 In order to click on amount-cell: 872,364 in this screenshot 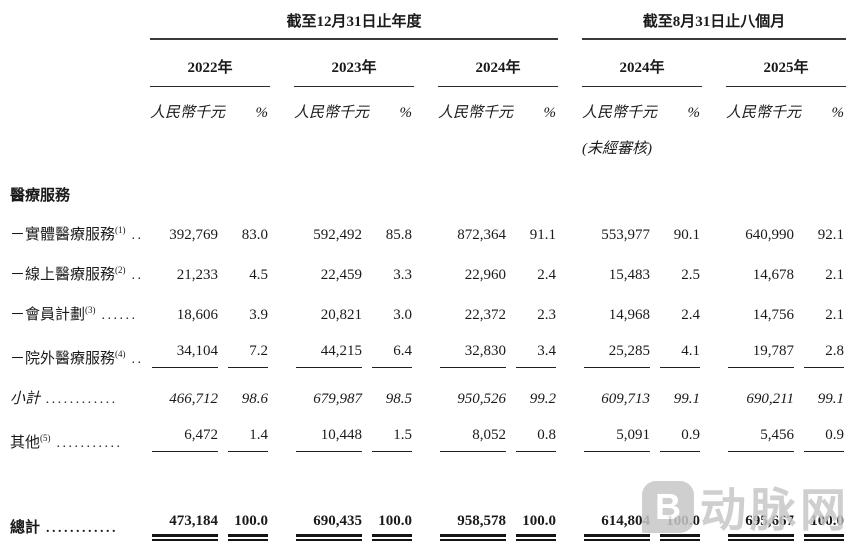, I will do `click(481, 235)`.